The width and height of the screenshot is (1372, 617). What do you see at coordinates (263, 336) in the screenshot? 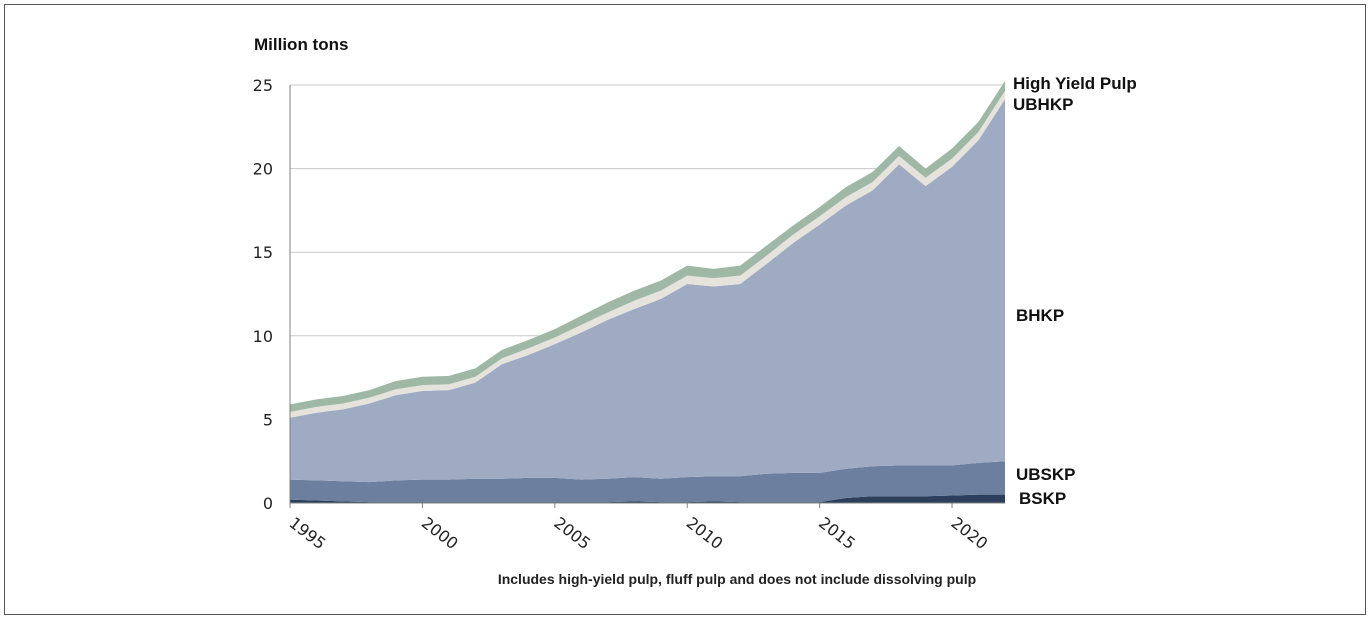
I see `y-tick-label-10: 10` at bounding box center [263, 336].